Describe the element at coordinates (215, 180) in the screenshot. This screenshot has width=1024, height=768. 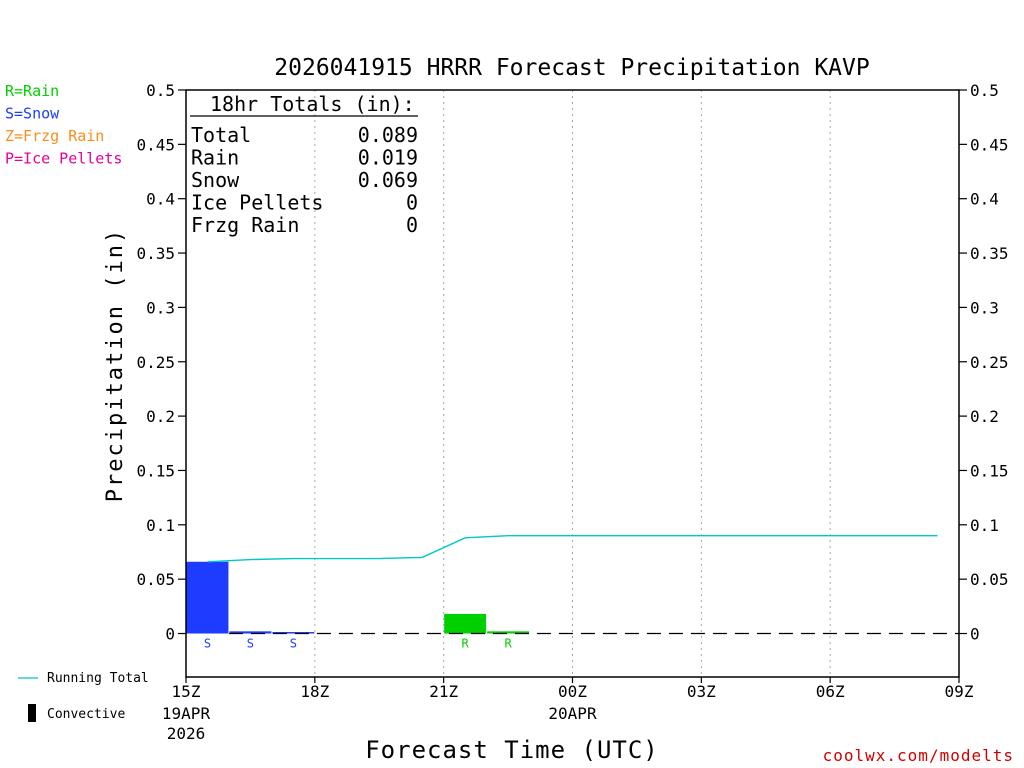
I see `totals-row-label: Snow` at that location.